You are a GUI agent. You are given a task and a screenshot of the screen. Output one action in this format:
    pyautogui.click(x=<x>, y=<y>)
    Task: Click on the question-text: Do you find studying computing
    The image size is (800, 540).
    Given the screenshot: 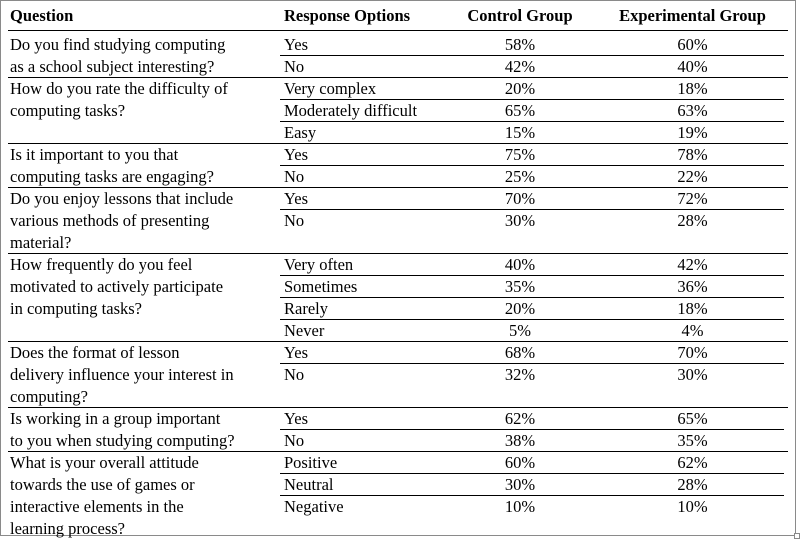 What is the action you would take?
    pyautogui.click(x=118, y=44)
    